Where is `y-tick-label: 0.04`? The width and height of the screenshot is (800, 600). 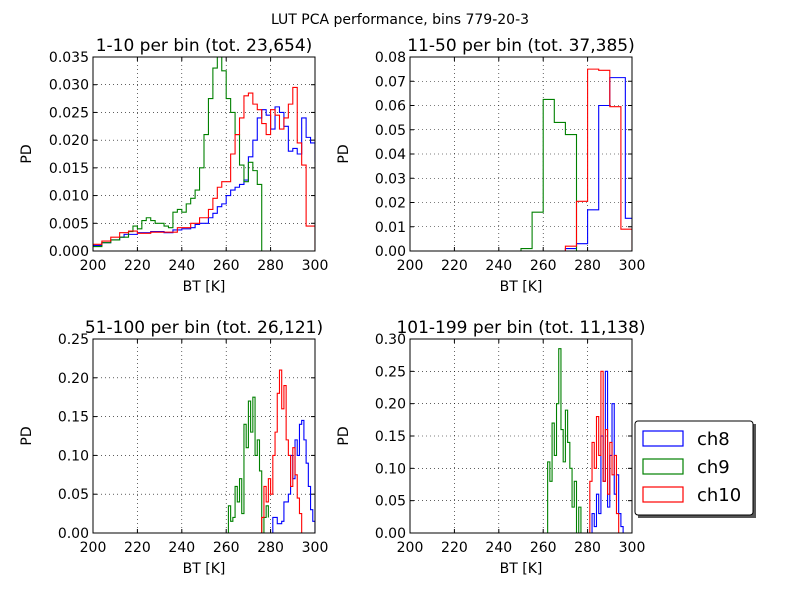
y-tick-label: 0.04 is located at coordinates (390, 155).